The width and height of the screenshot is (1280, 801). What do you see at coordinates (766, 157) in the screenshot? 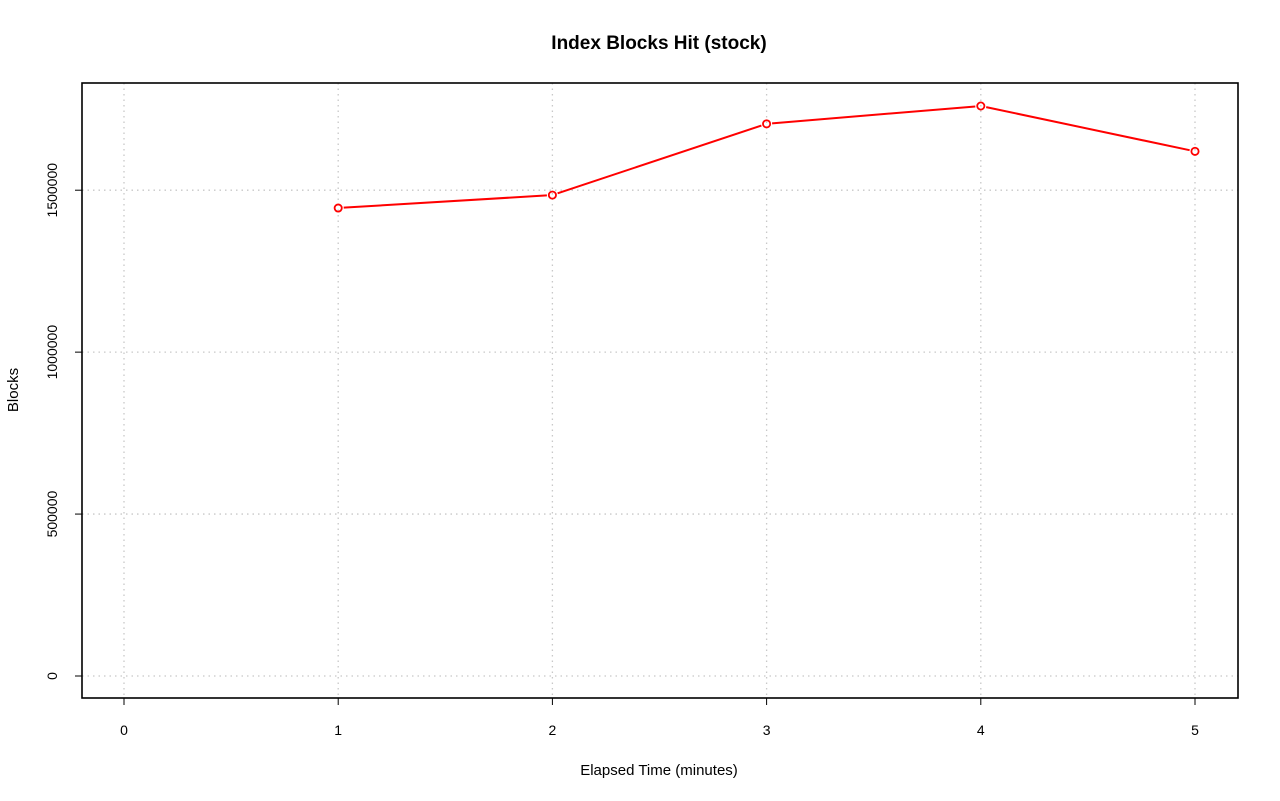
I see `series-group` at bounding box center [766, 157].